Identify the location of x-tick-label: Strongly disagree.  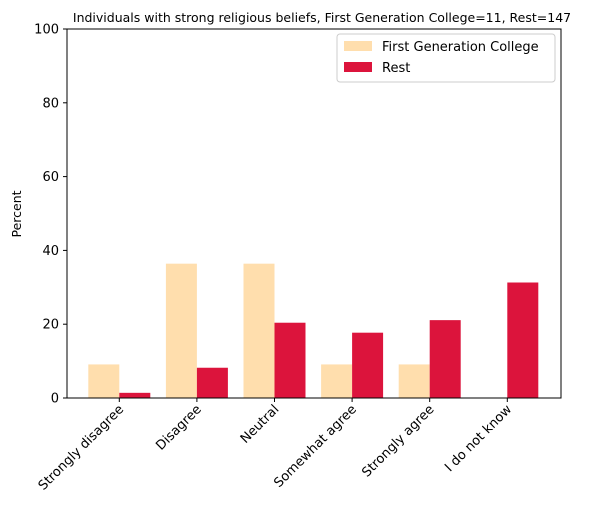
(81, 447).